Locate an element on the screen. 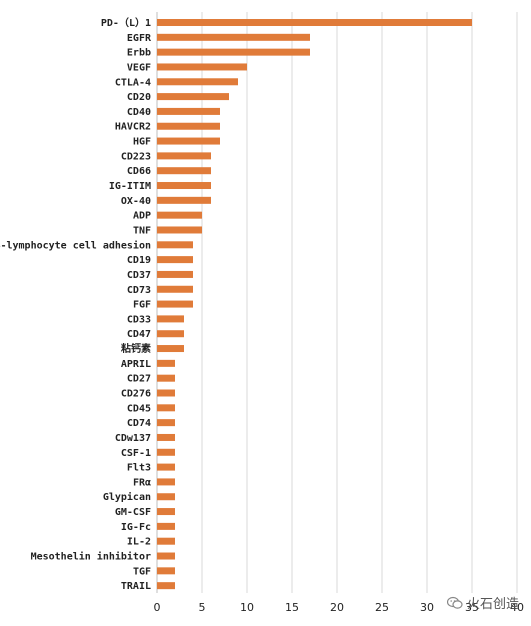  category-label: CD45 is located at coordinates (139, 408).